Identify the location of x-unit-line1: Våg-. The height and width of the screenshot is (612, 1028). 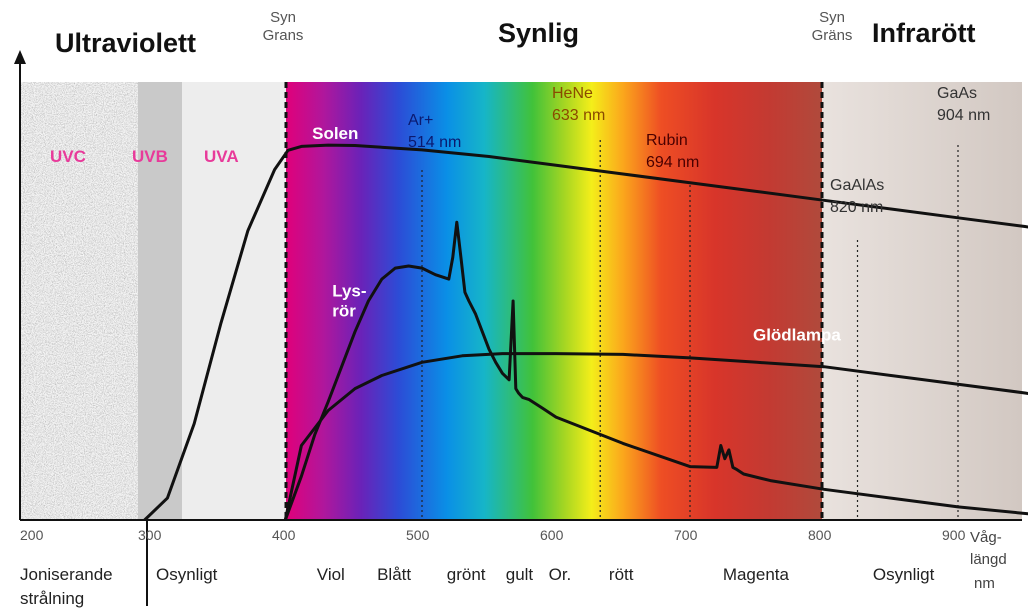
(986, 537).